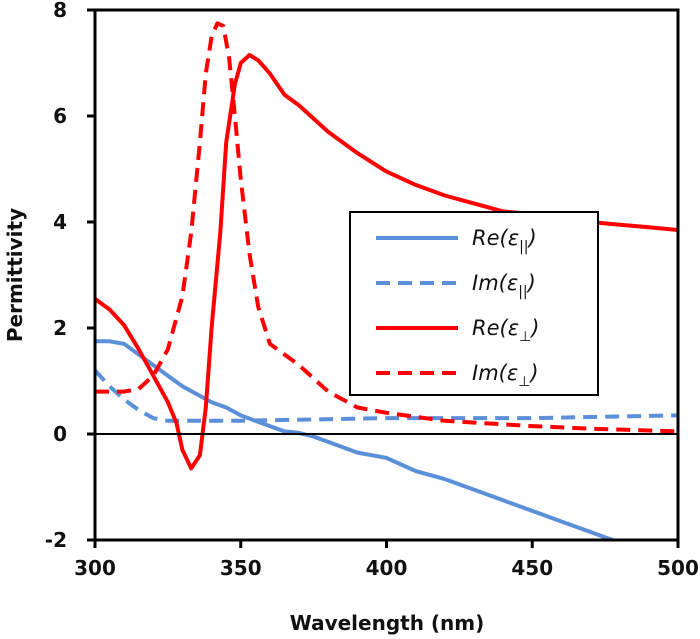 The image size is (700, 639). Describe the element at coordinates (504, 285) in the screenshot. I see `legend-label-1: Im(ε||)` at that location.